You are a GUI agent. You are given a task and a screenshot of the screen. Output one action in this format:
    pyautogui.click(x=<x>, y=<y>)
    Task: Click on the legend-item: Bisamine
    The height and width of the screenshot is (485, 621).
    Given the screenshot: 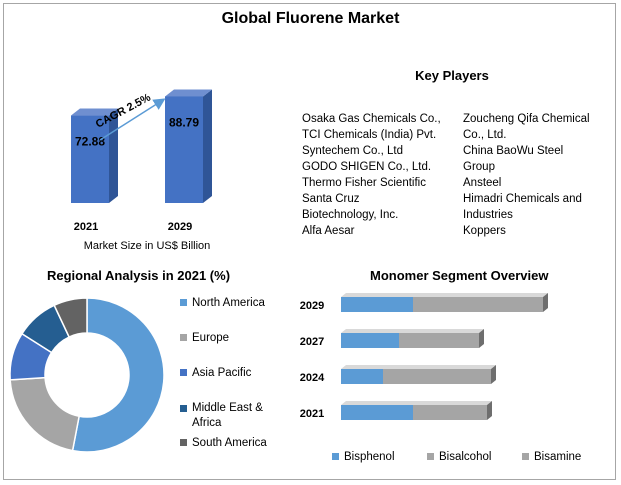 What is the action you would take?
    pyautogui.click(x=551, y=457)
    